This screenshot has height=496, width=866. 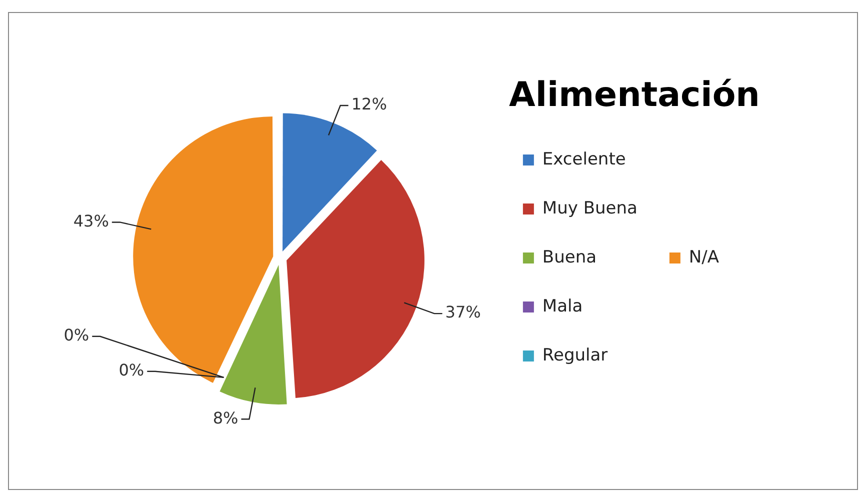 I want to click on legend-label: N/A, so click(x=704, y=257).